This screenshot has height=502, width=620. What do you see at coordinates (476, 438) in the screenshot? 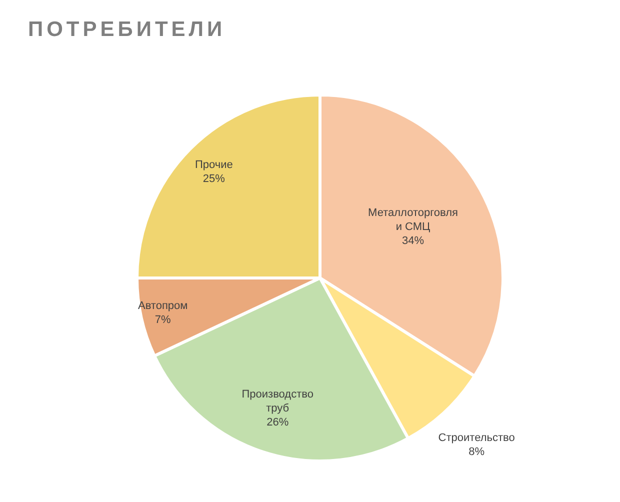
I see `slice-label: Строительство` at bounding box center [476, 438].